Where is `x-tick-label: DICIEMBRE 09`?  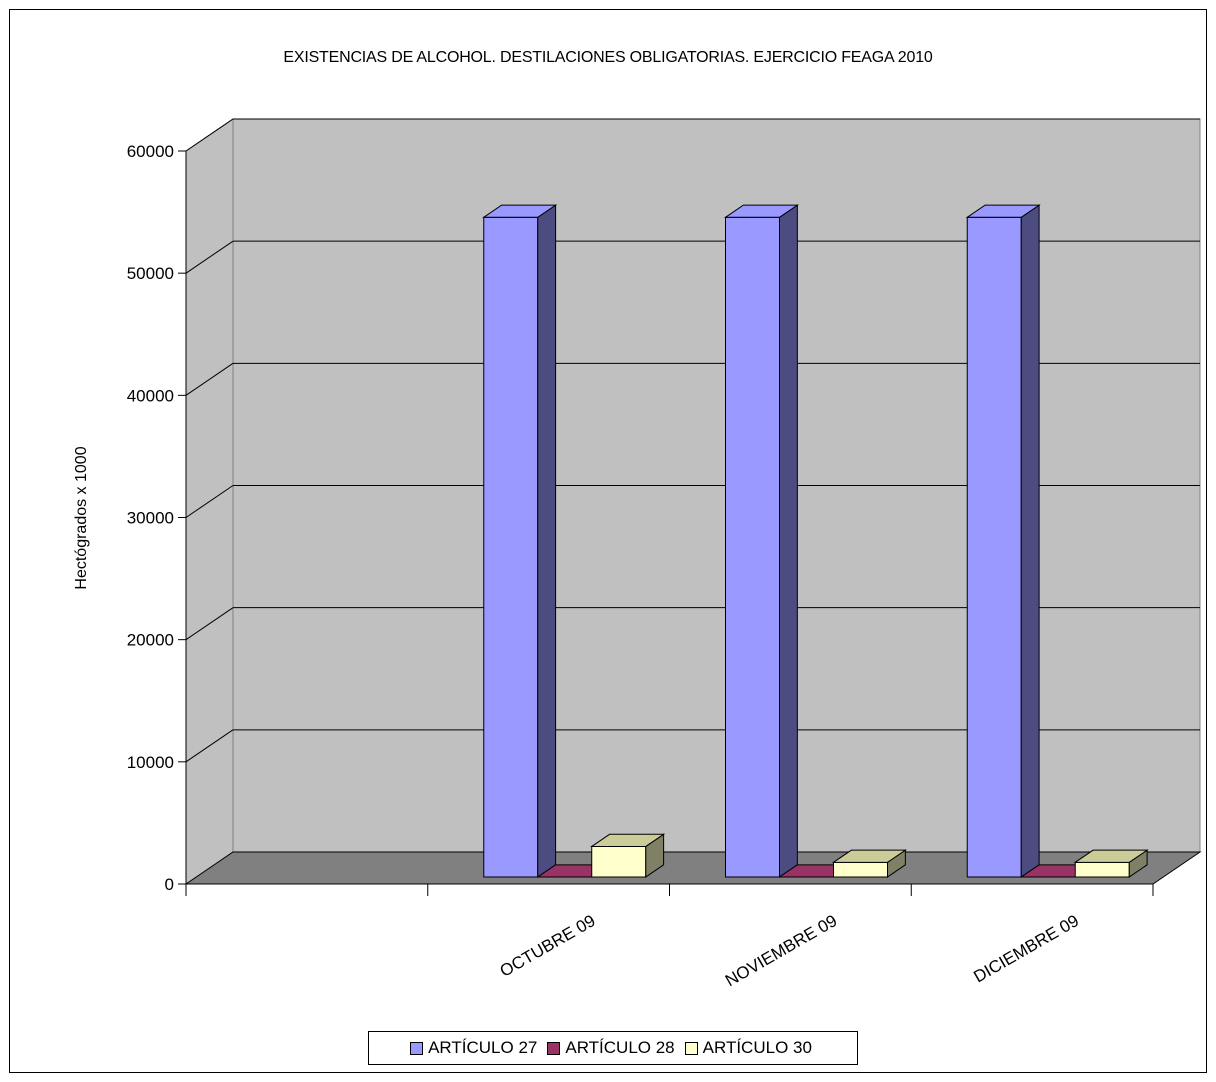
x-tick-label: DICIEMBRE 09 is located at coordinates (1026, 949).